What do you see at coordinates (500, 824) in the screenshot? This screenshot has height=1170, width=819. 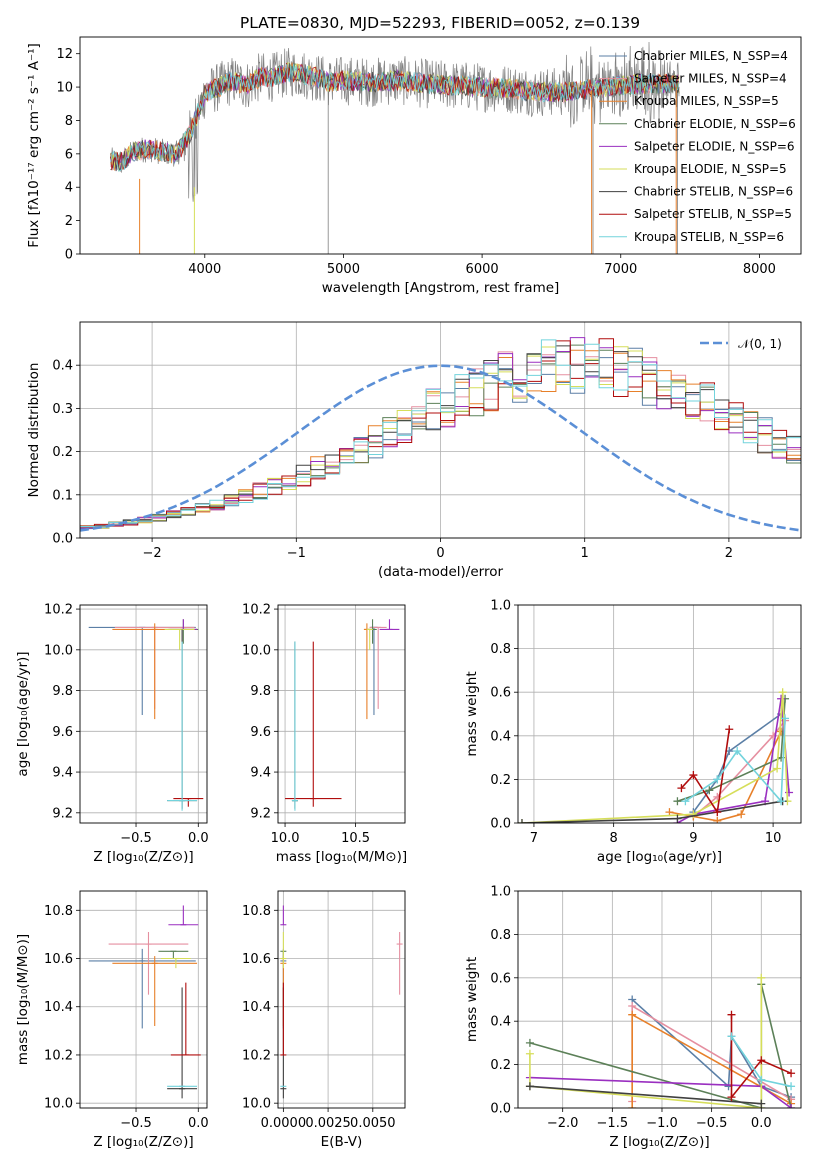 I see `y-tick-label: 0.0` at bounding box center [500, 824].